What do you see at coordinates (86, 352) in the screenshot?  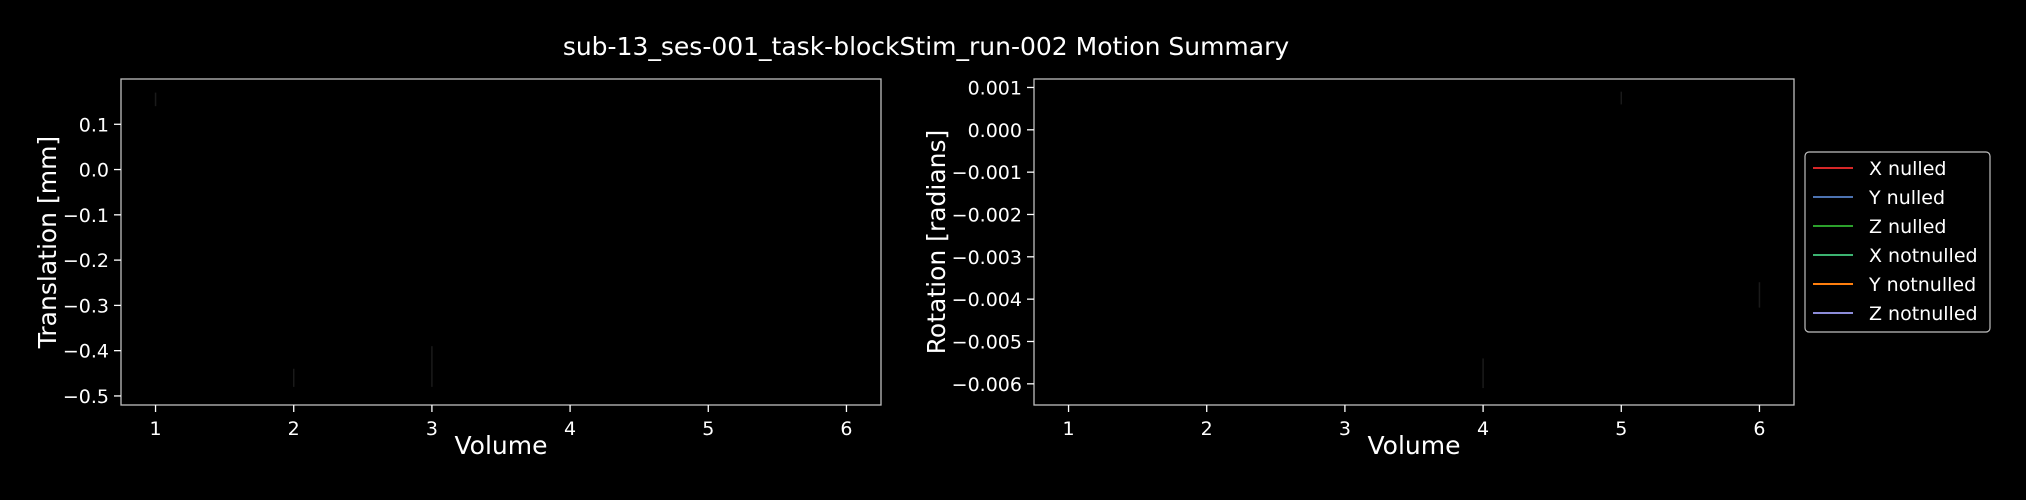 I see `y-tick-label: −0.4` at bounding box center [86, 352].